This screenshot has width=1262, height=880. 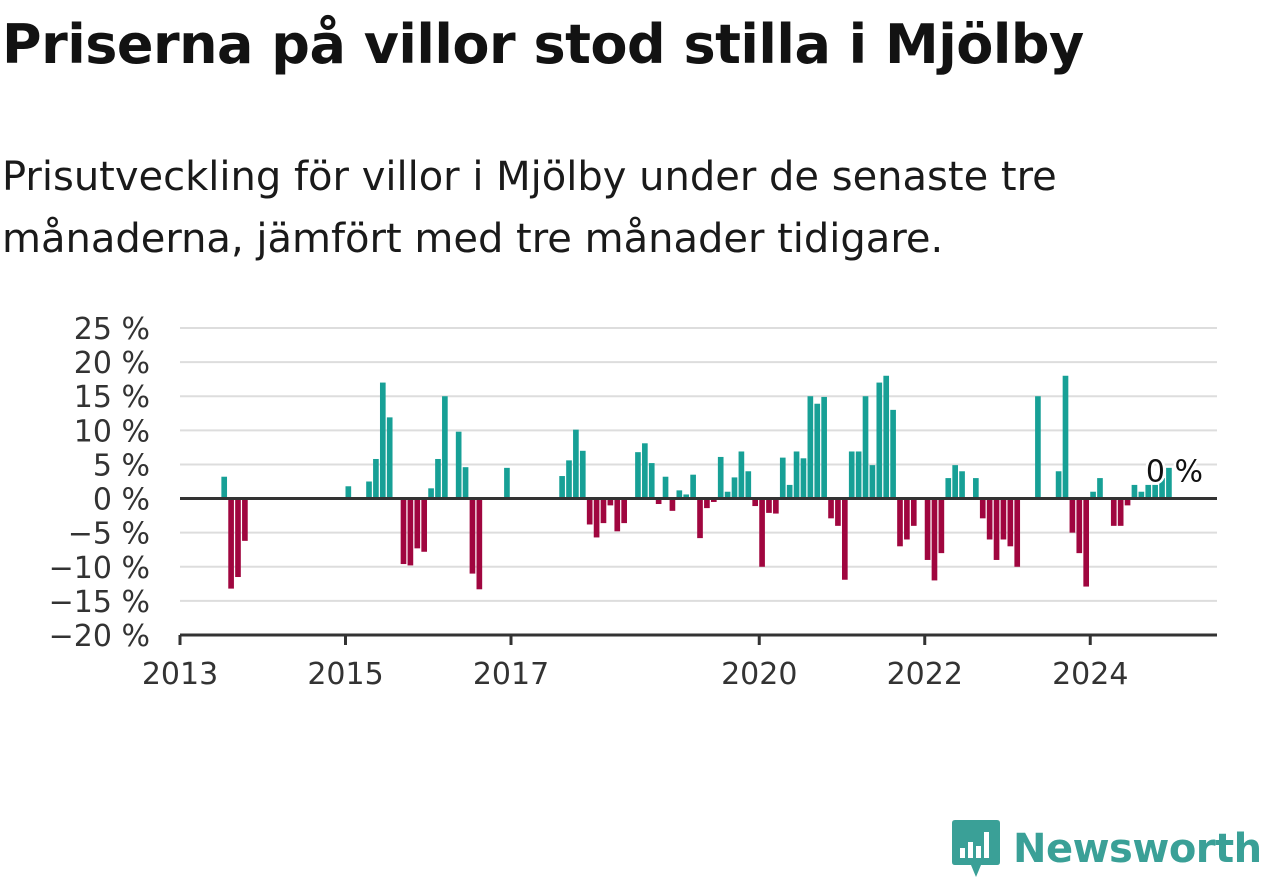 I want to click on x-tick-label: 2017, so click(x=511, y=674).